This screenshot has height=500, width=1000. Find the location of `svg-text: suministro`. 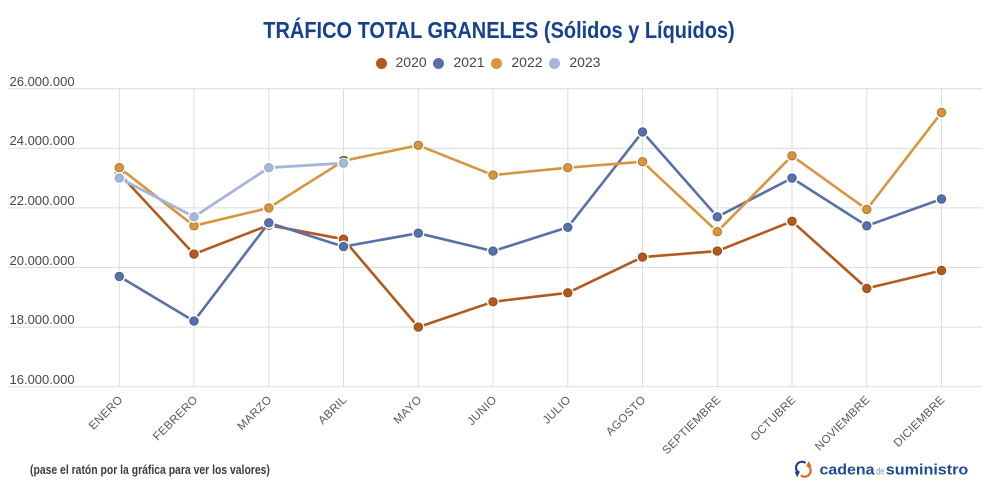

svg-text: suministro is located at coordinates (927, 471).